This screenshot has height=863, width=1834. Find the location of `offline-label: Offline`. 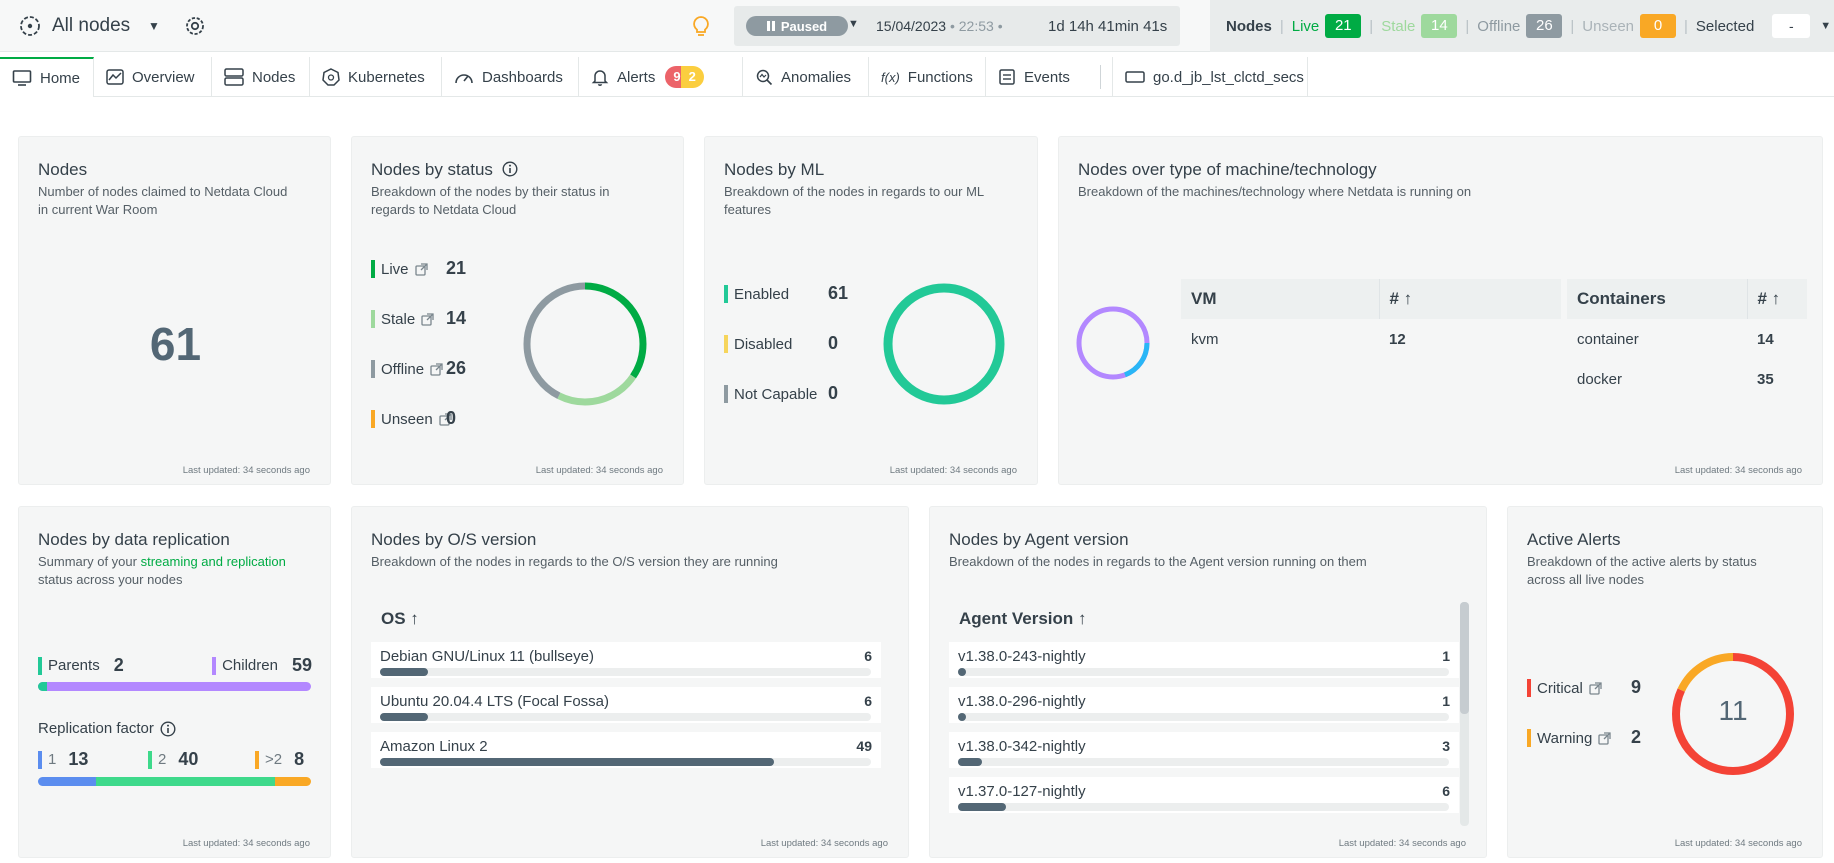

offline-label: Offline is located at coordinates (1499, 26).